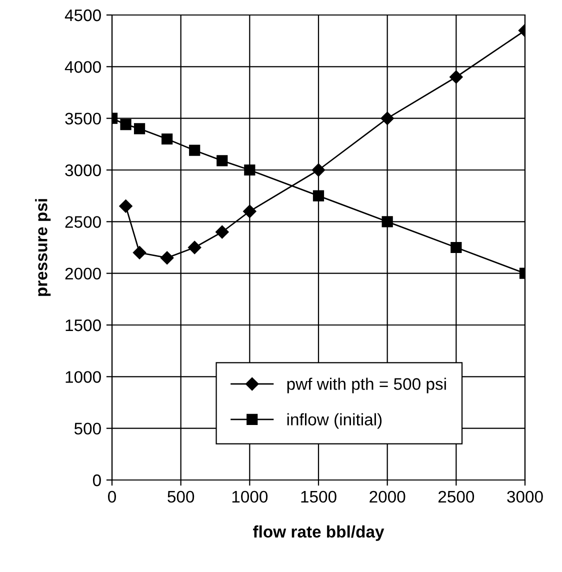 This screenshot has width=562, height=572. I want to click on x-tick-label: 1000, so click(250, 496).